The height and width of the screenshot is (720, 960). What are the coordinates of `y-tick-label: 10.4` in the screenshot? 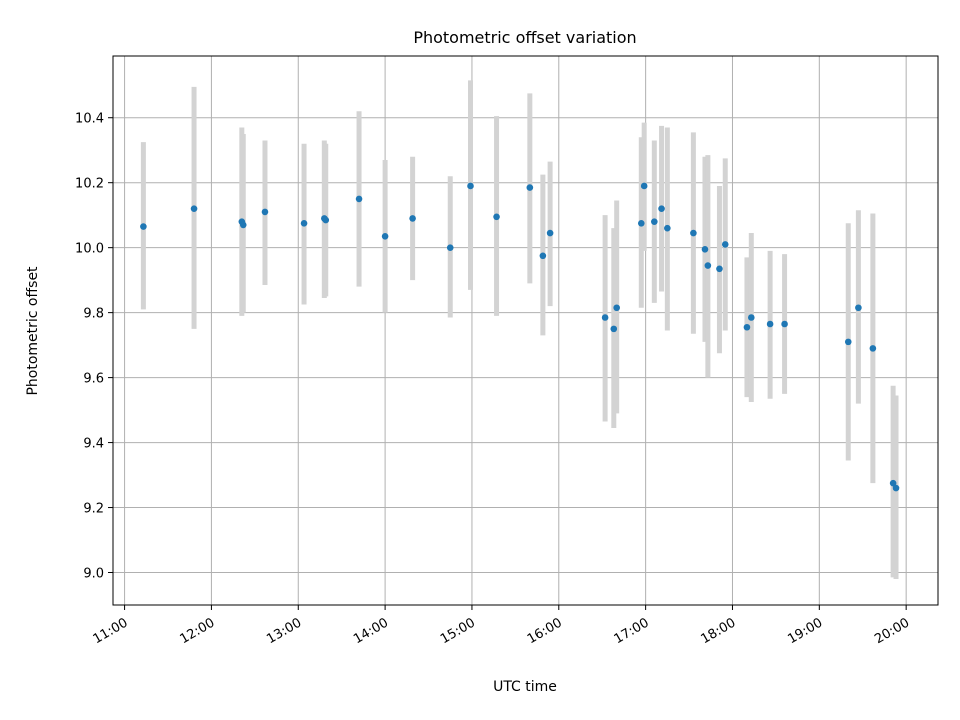 It's located at (89, 119).